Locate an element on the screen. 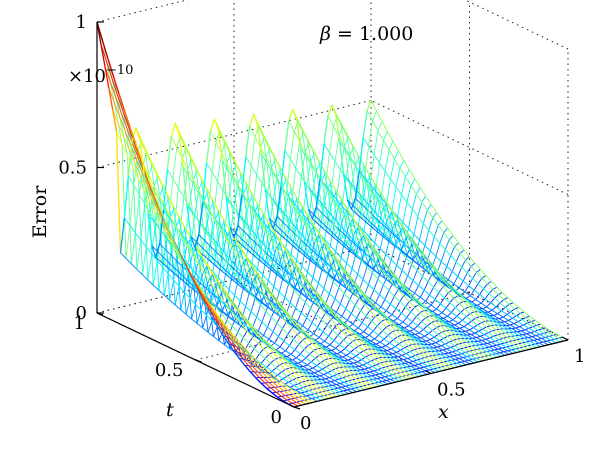 The width and height of the screenshot is (600, 457). exponent-label: ×10⁻¹⁰ is located at coordinates (100, 75).